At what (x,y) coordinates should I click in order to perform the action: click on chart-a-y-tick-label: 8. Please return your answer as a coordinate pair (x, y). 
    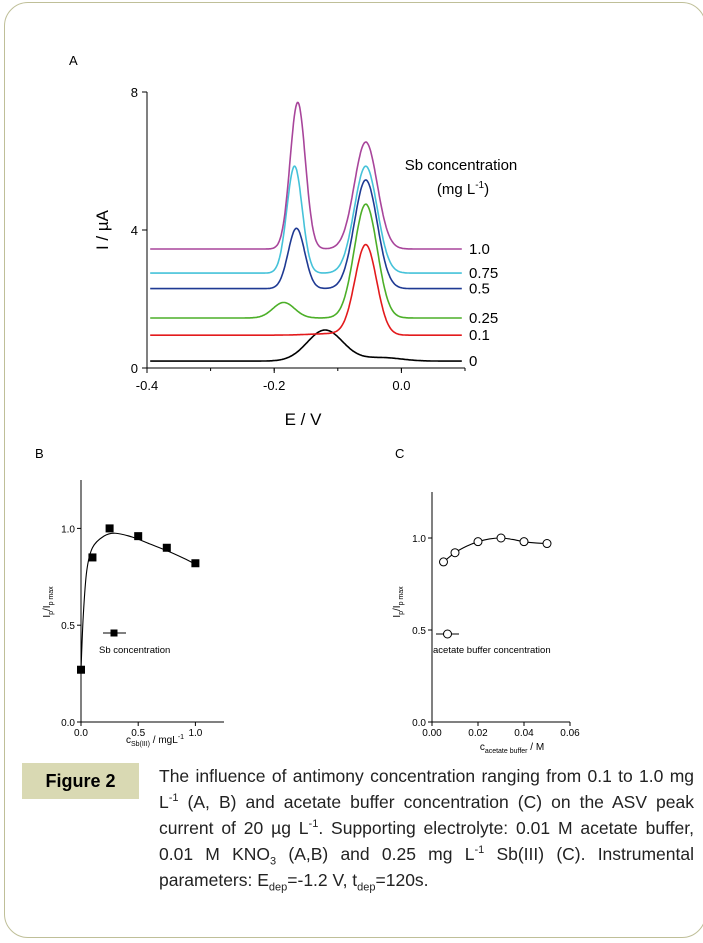
    Looking at the image, I should click on (134, 92).